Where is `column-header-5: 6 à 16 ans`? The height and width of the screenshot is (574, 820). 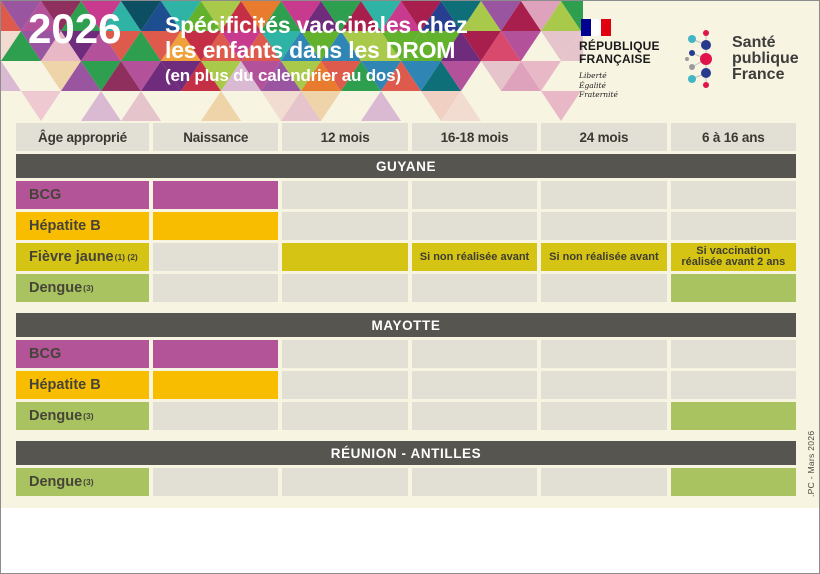 column-header-5: 6 à 16 ans is located at coordinates (733, 137).